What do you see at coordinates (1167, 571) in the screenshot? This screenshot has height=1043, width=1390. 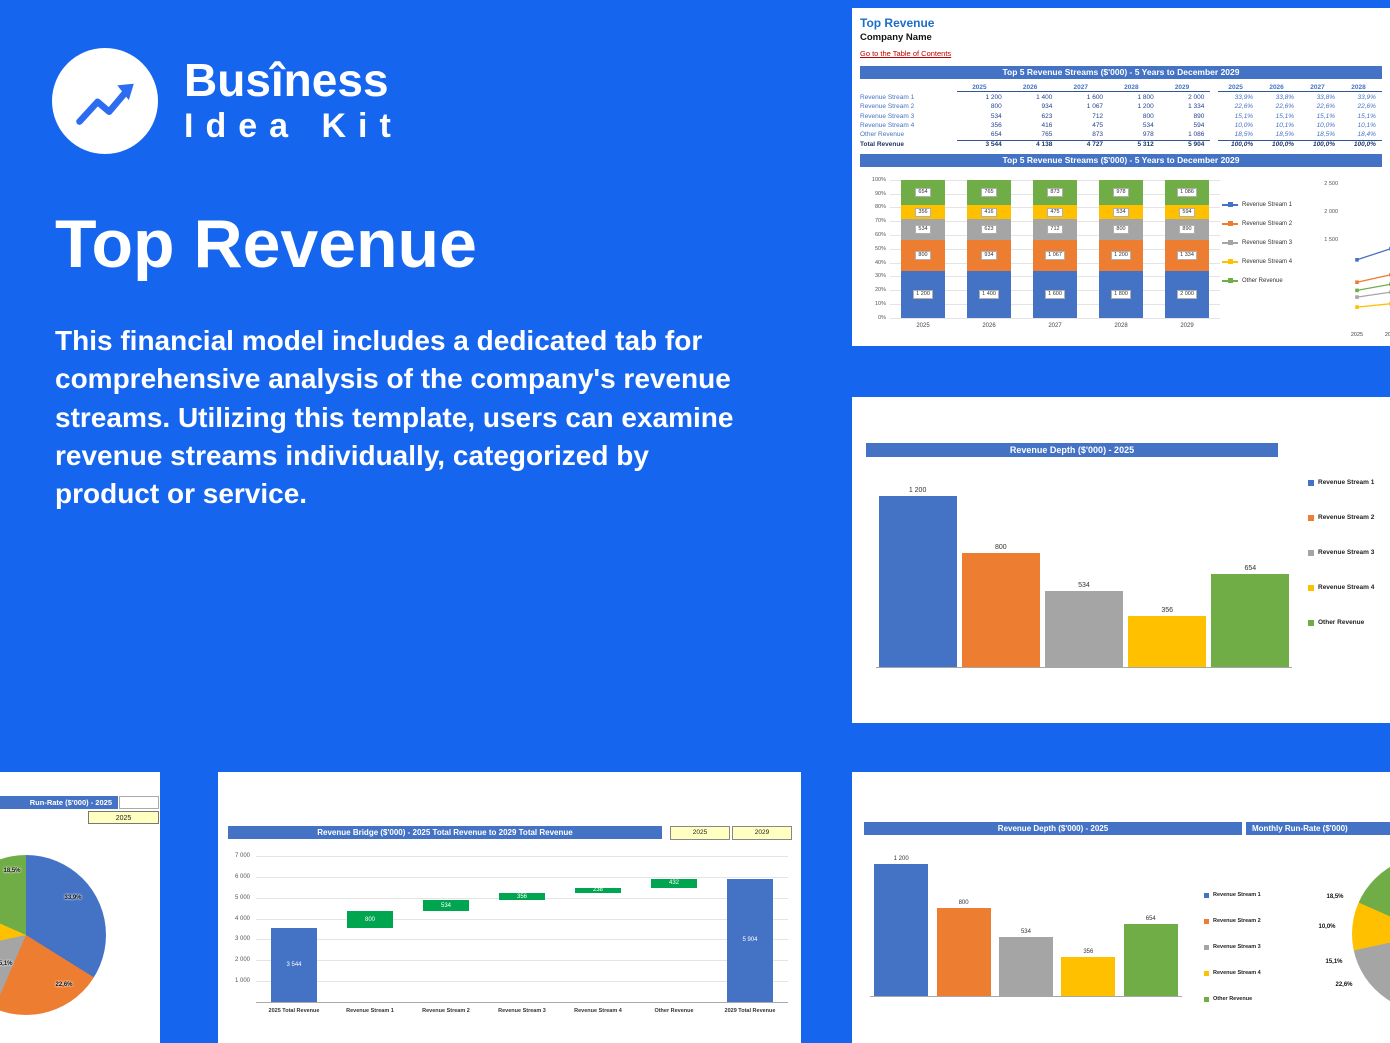 I see `bar-column: 356` at bounding box center [1167, 571].